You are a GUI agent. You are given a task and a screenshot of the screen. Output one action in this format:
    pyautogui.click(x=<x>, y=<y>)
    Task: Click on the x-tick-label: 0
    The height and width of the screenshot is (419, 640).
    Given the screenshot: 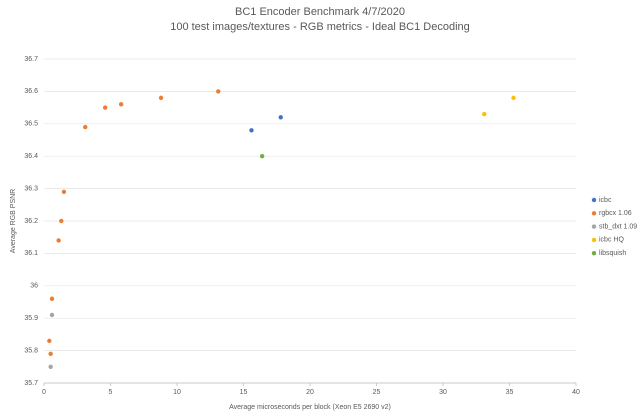 What is the action you would take?
    pyautogui.click(x=44, y=392)
    